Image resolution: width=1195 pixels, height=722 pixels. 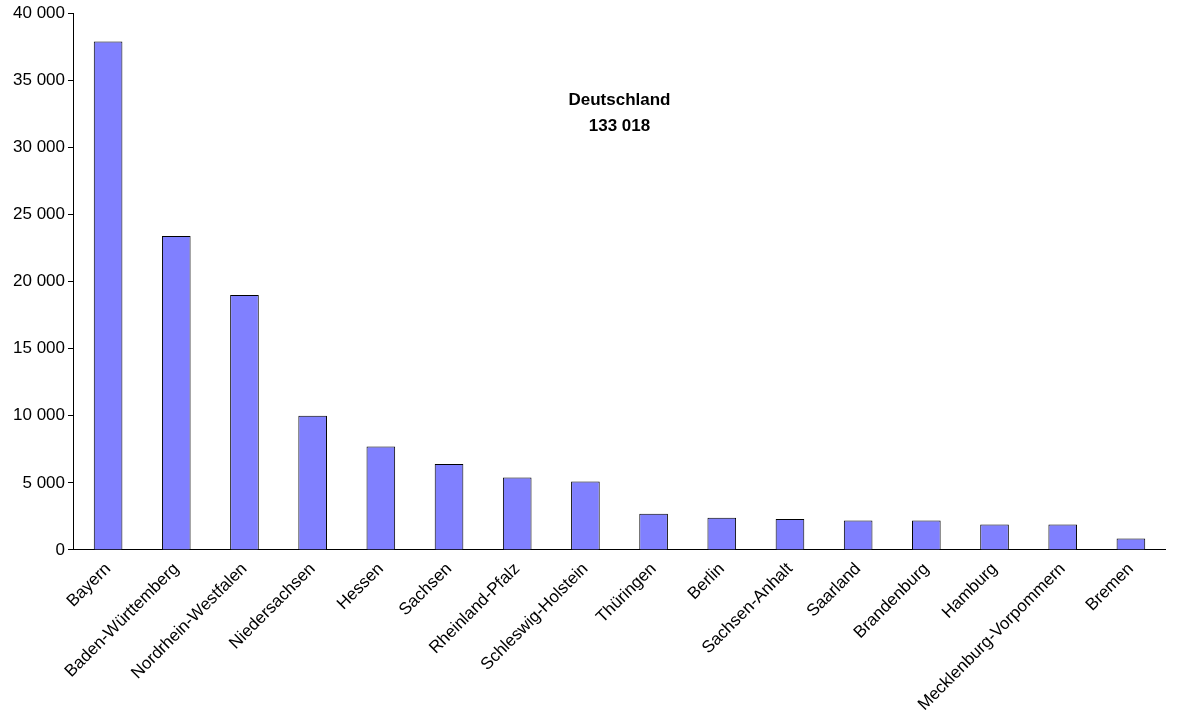 I want to click on y-tick-label: 25 000, so click(x=39, y=214).